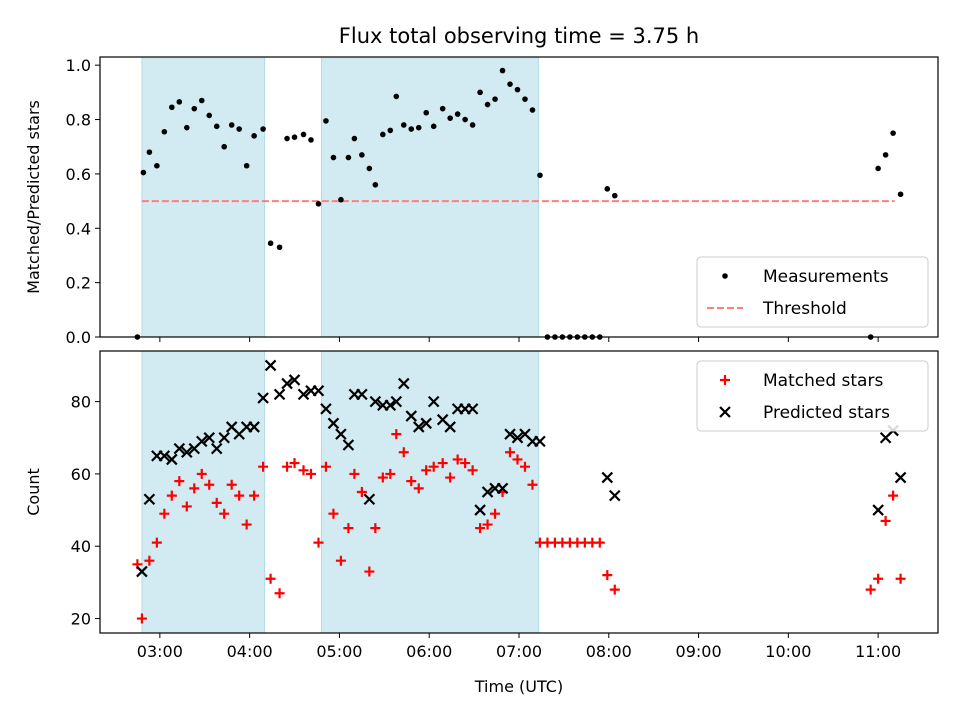 This screenshot has width=960, height=720. What do you see at coordinates (33, 197) in the screenshot?
I see `y-axis-label: Matched/Predicted stars` at bounding box center [33, 197].